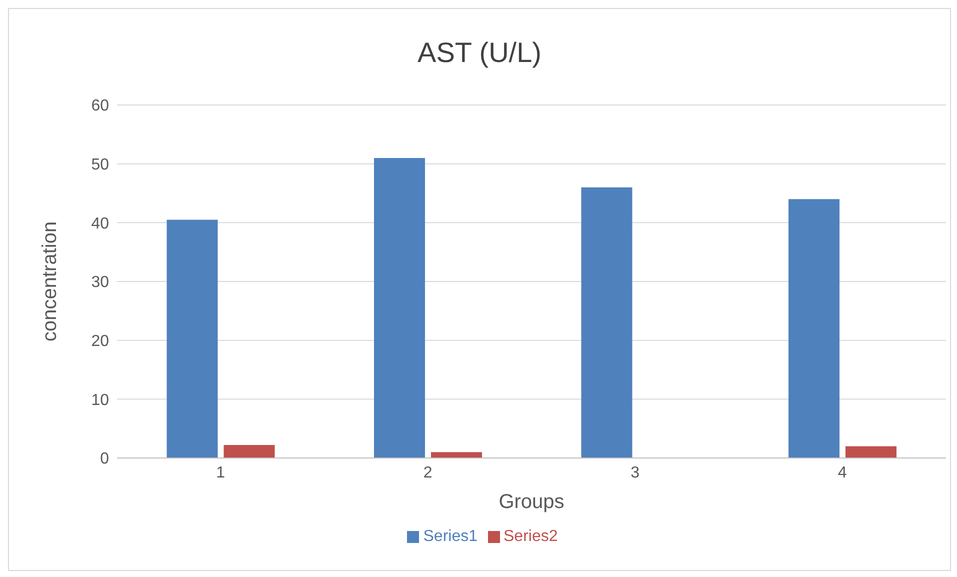 This screenshot has height=577, width=957. What do you see at coordinates (635, 473) in the screenshot?
I see `x-tick-label: 3` at bounding box center [635, 473].